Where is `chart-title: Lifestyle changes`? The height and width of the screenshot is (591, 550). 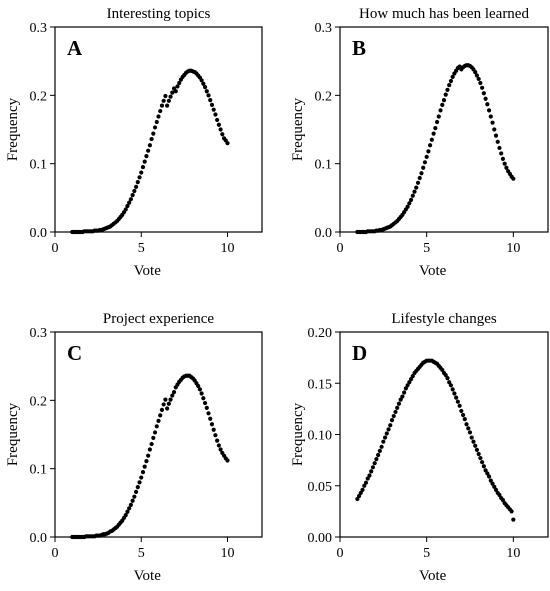
chart-title: Lifestyle changes is located at coordinates (444, 319).